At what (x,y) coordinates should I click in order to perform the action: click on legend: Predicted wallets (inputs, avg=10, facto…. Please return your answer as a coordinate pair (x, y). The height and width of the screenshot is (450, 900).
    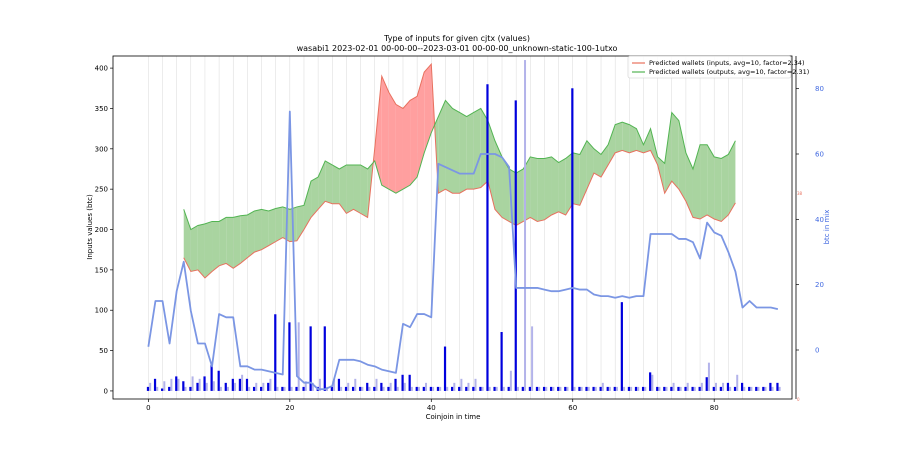
    Looking at the image, I should click on (718, 67).